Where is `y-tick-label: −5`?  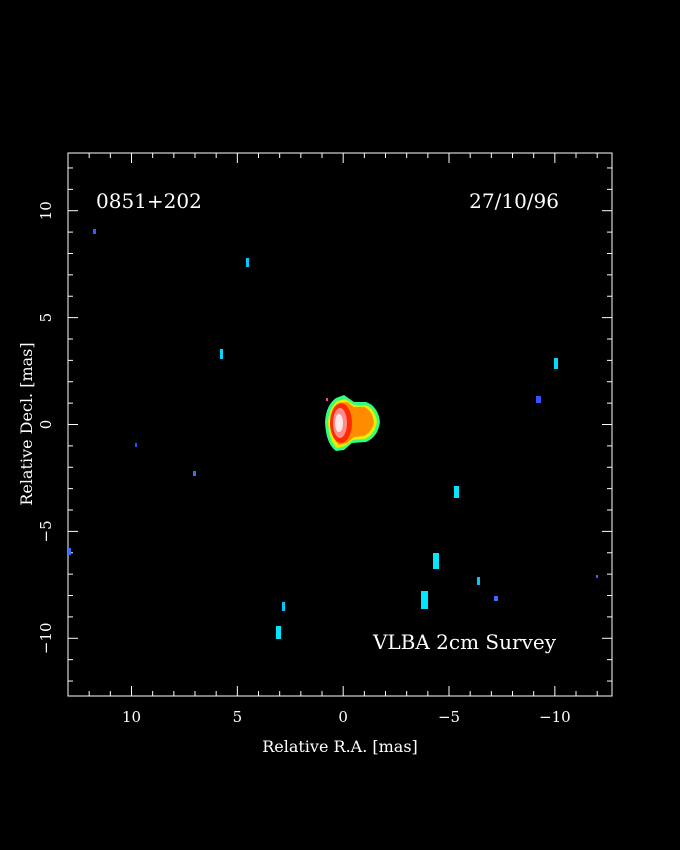 y-tick-label: −5 is located at coordinates (46, 531).